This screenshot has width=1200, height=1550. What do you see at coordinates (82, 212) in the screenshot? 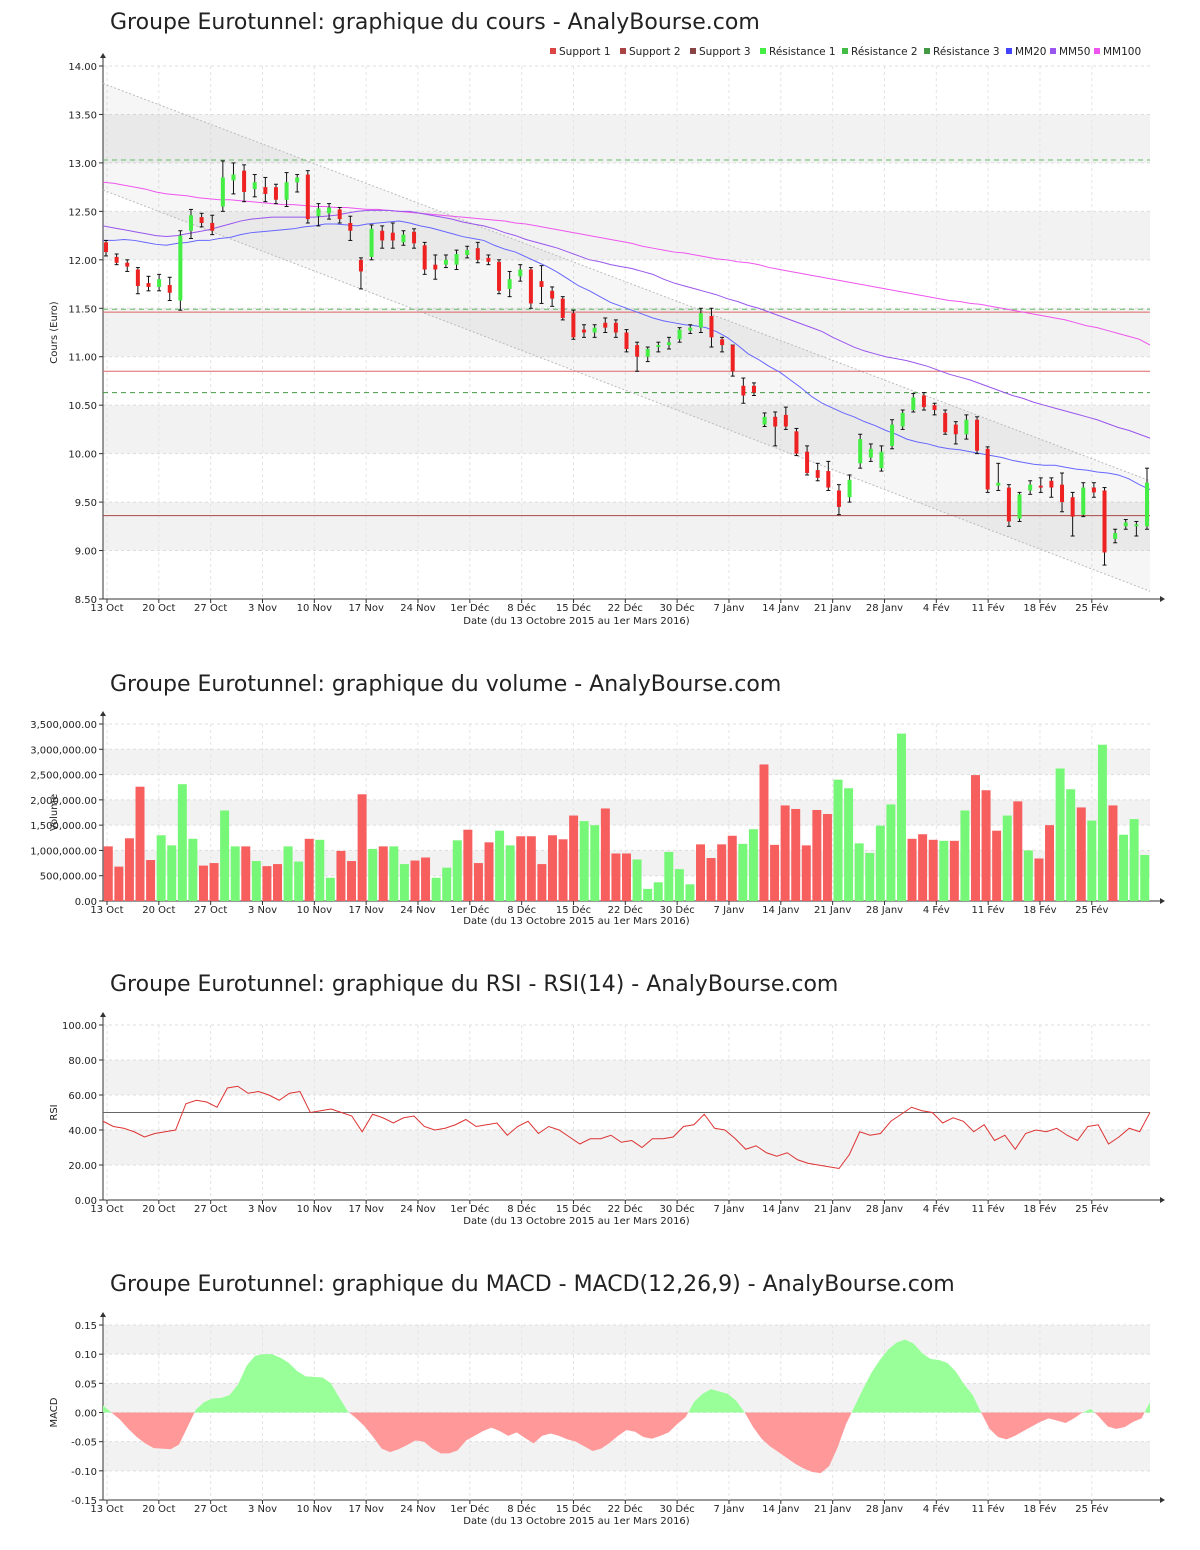
I see `y-tick-label: 12.50` at bounding box center [82, 212].